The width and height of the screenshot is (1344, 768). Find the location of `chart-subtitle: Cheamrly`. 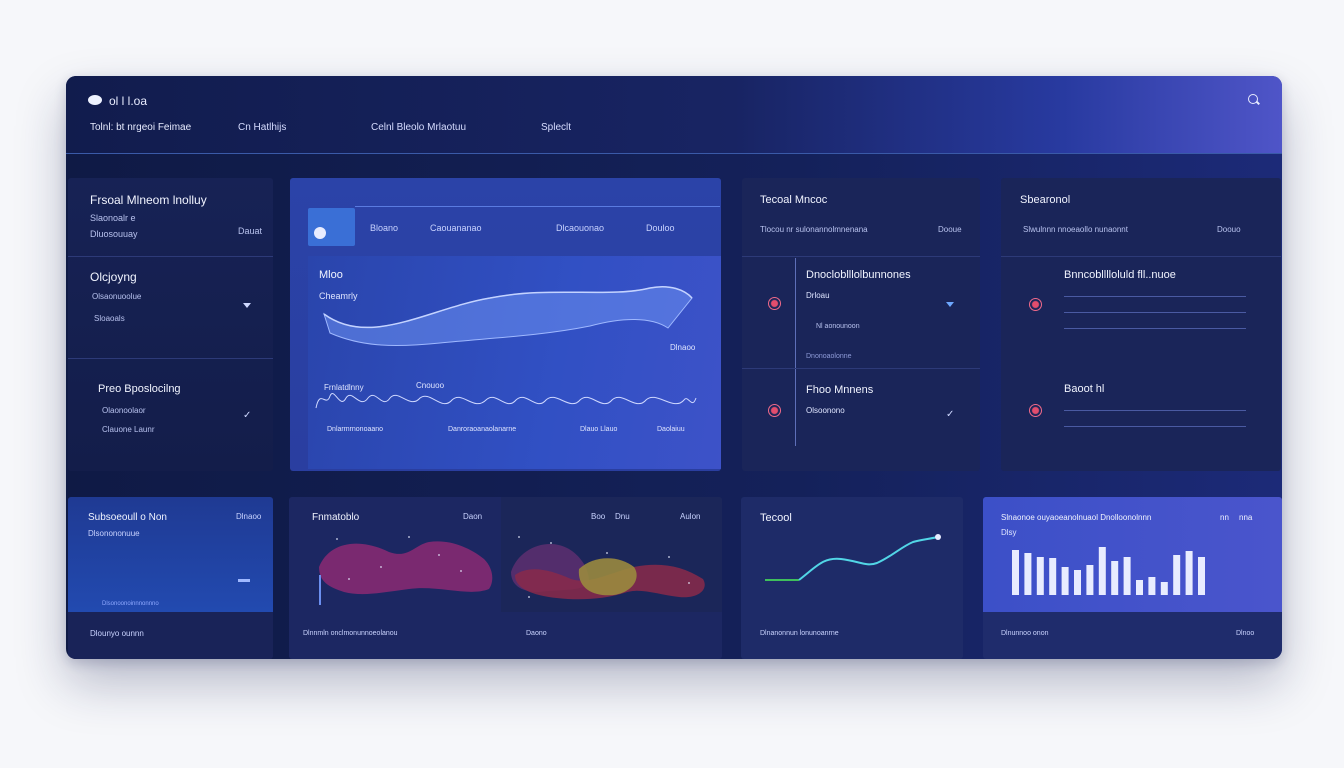

chart-subtitle: Cheamrly is located at coordinates (338, 296).